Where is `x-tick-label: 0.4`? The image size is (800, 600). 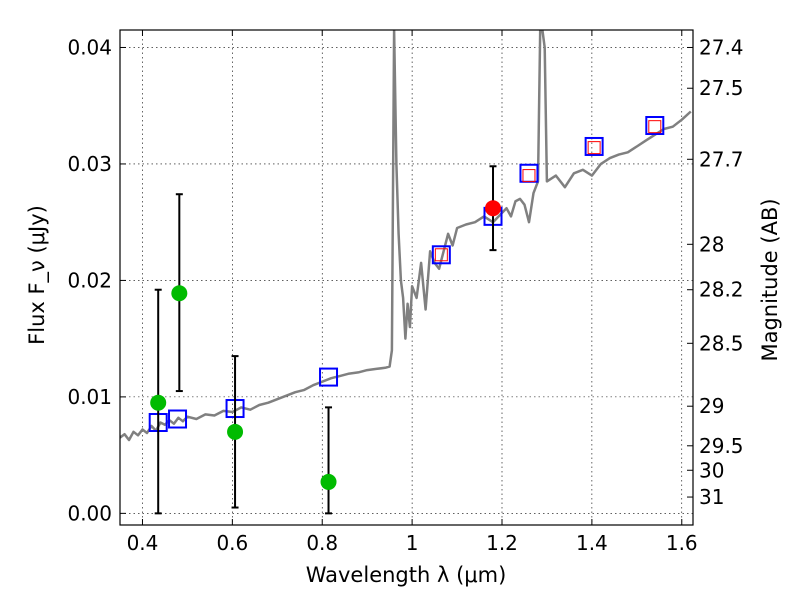
x-tick-label: 0.4 is located at coordinates (143, 543).